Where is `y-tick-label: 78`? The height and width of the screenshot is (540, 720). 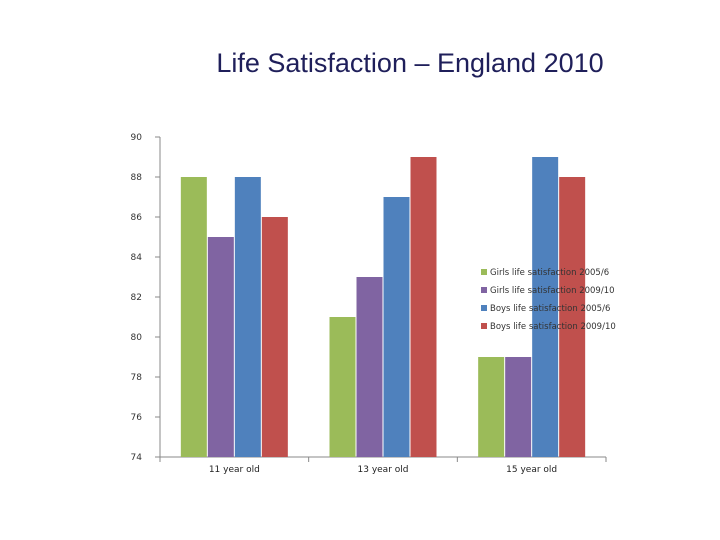 y-tick-label: 78 is located at coordinates (137, 378).